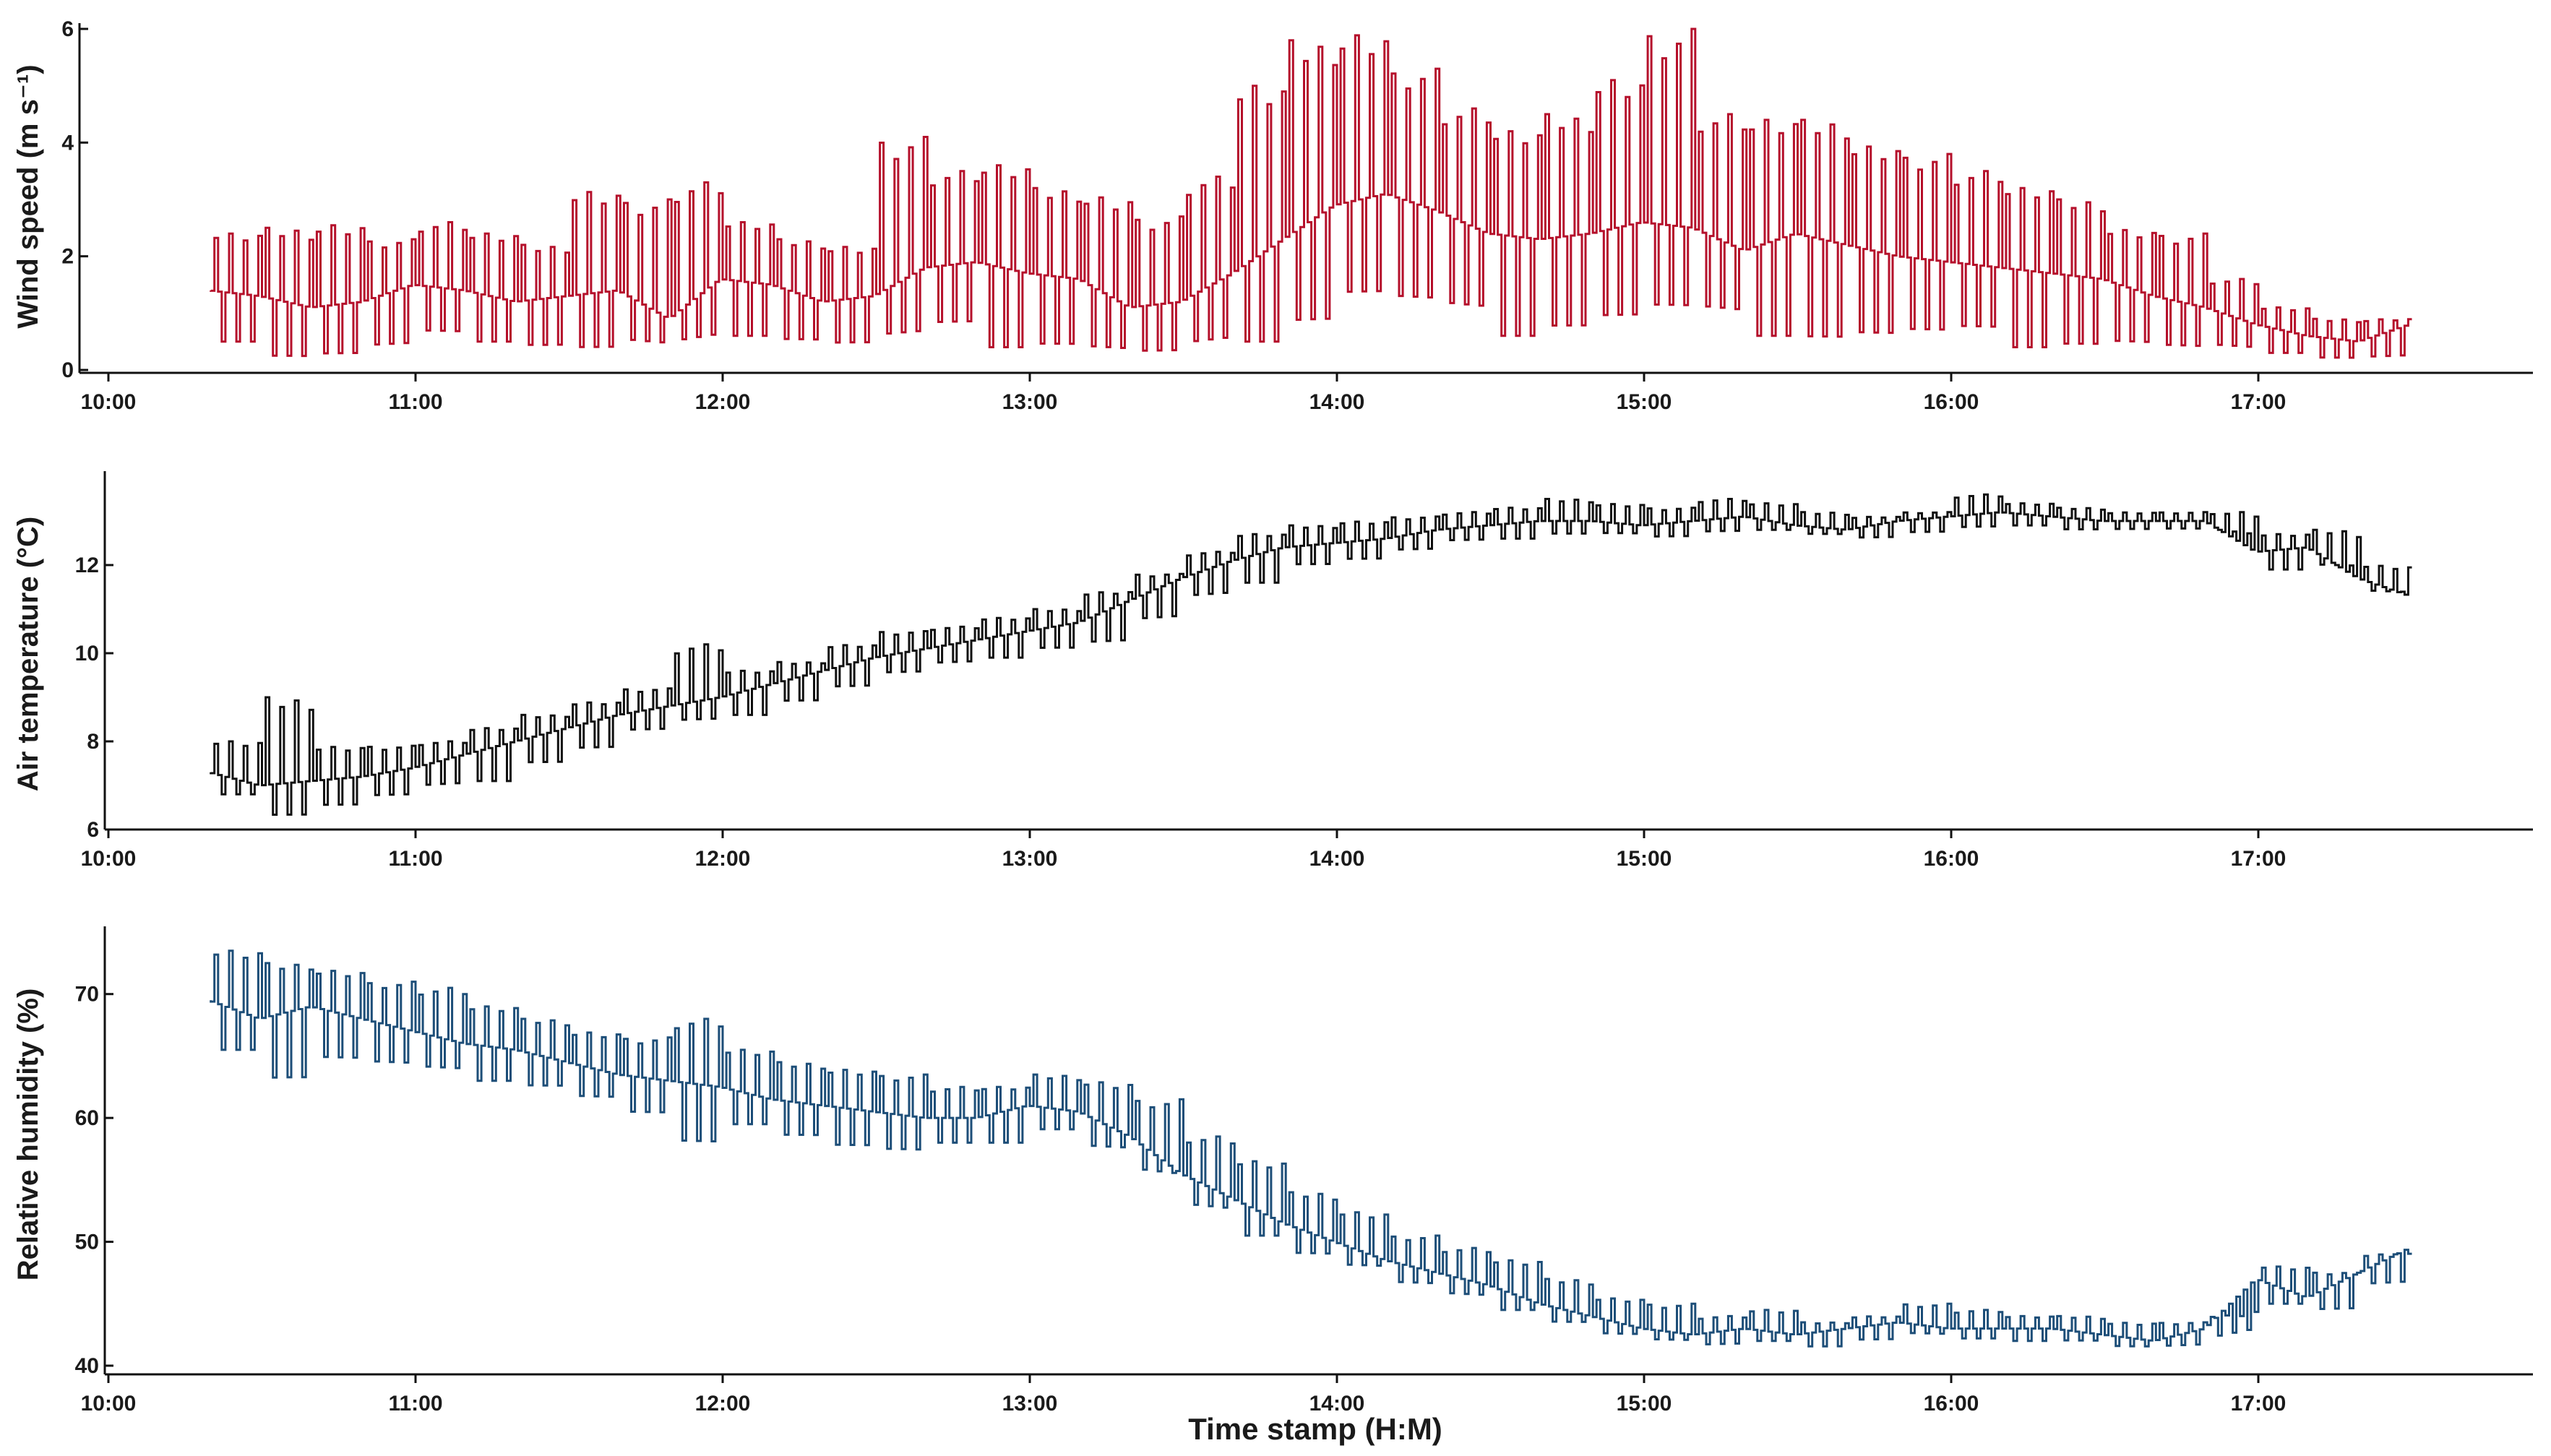 Image resolution: width=2551 pixels, height=1456 pixels. Describe the element at coordinates (93, 742) in the screenshot. I see `y-tick-label: 8` at that location.